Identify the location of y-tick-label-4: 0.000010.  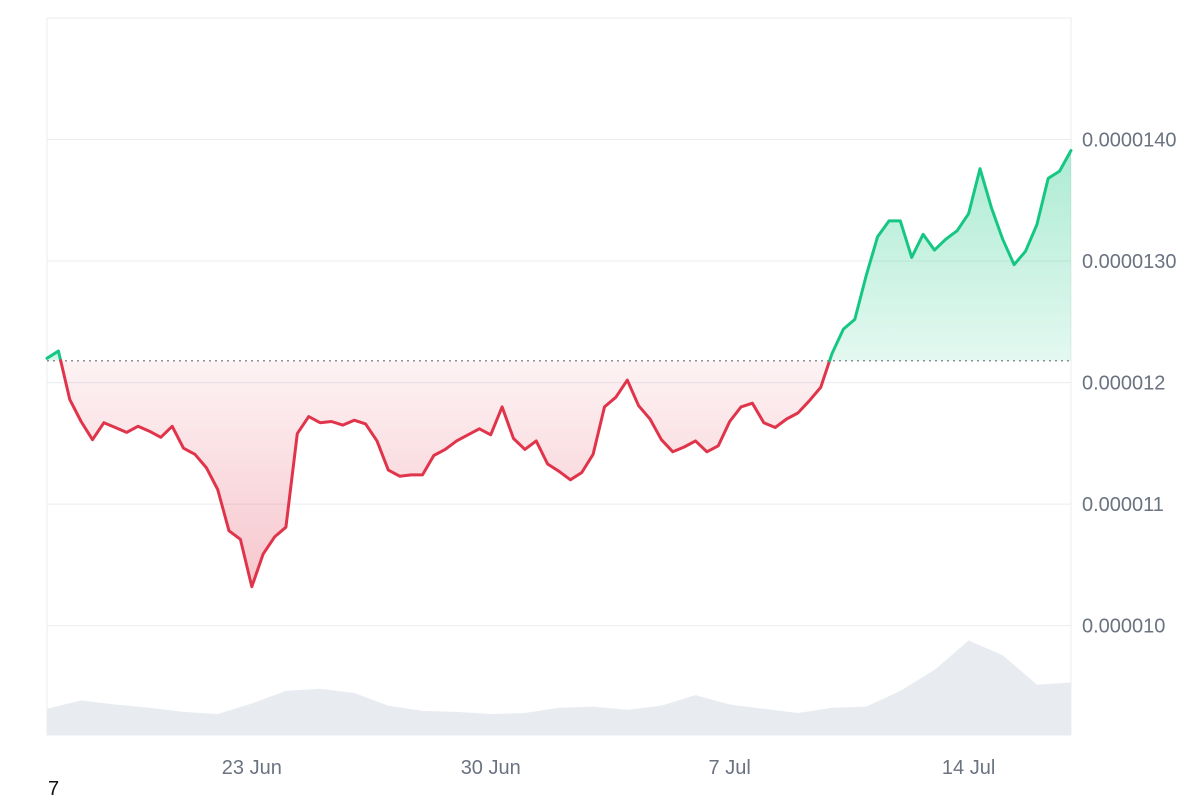
(1123, 627).